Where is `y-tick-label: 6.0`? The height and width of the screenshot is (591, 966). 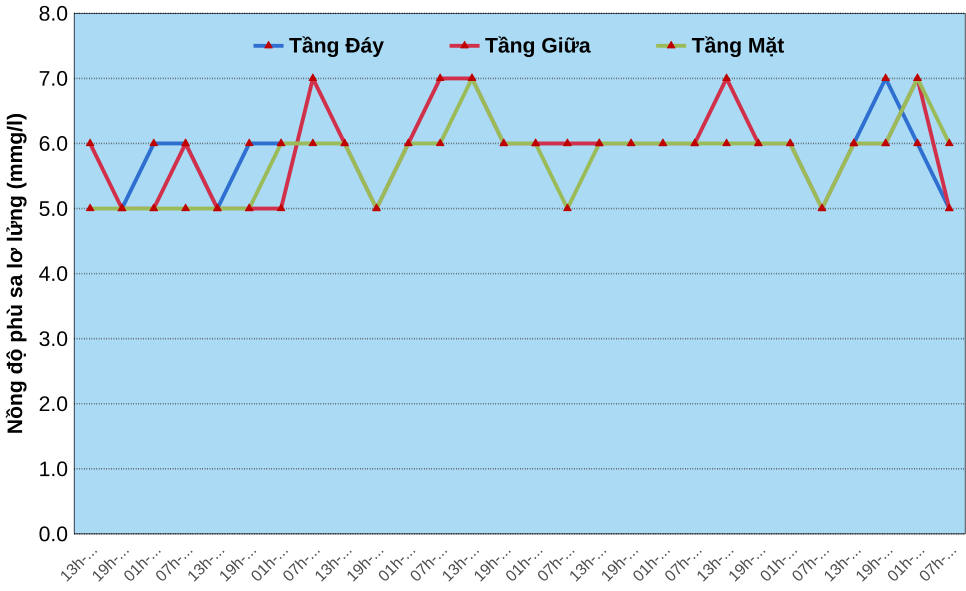
y-tick-label: 6.0 is located at coordinates (54, 143).